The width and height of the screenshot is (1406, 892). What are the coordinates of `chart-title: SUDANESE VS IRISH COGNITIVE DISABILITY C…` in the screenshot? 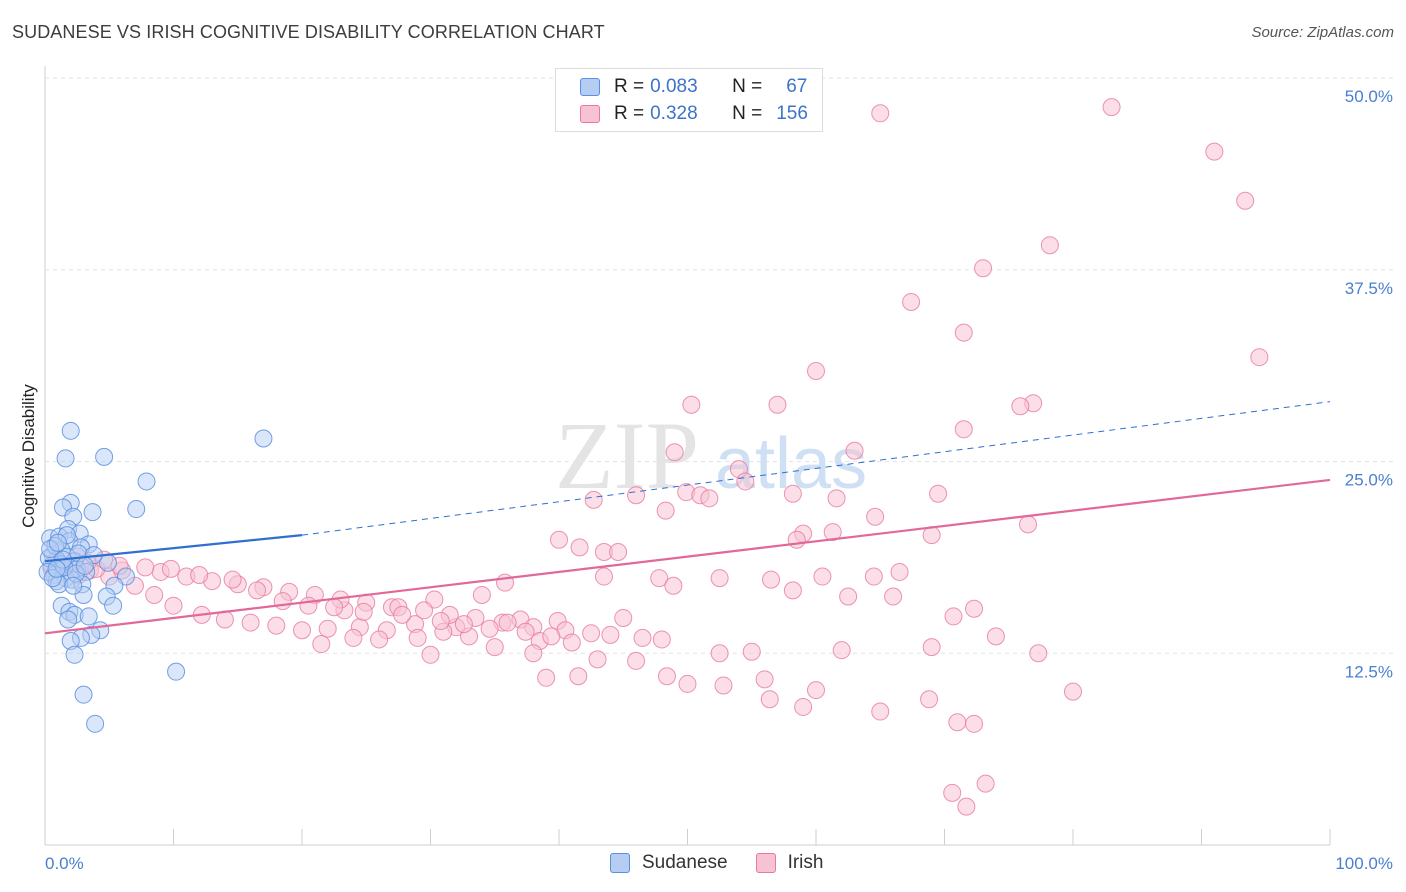 It's located at (308, 32).